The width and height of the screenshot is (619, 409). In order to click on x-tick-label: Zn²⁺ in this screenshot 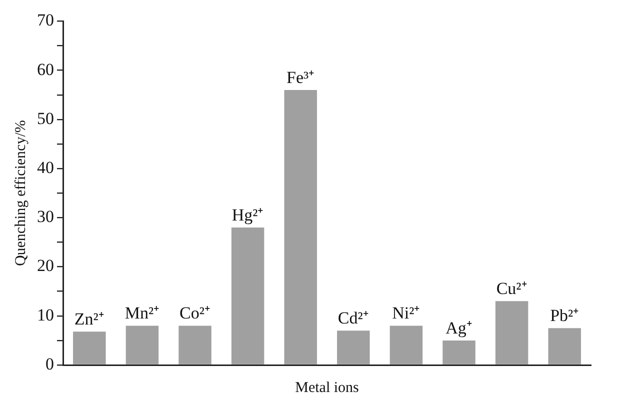, I will do `click(89, 319)`.